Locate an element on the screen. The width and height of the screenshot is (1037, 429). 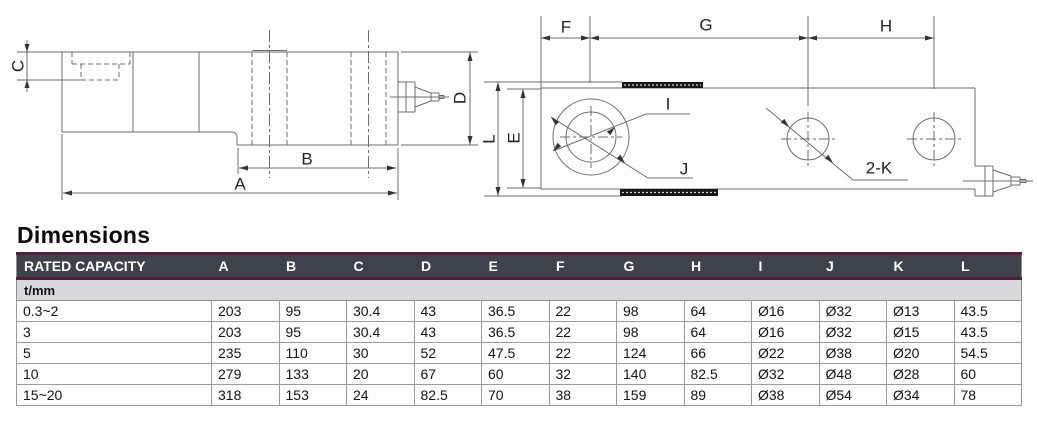
right-hole-circle is located at coordinates (934, 139).